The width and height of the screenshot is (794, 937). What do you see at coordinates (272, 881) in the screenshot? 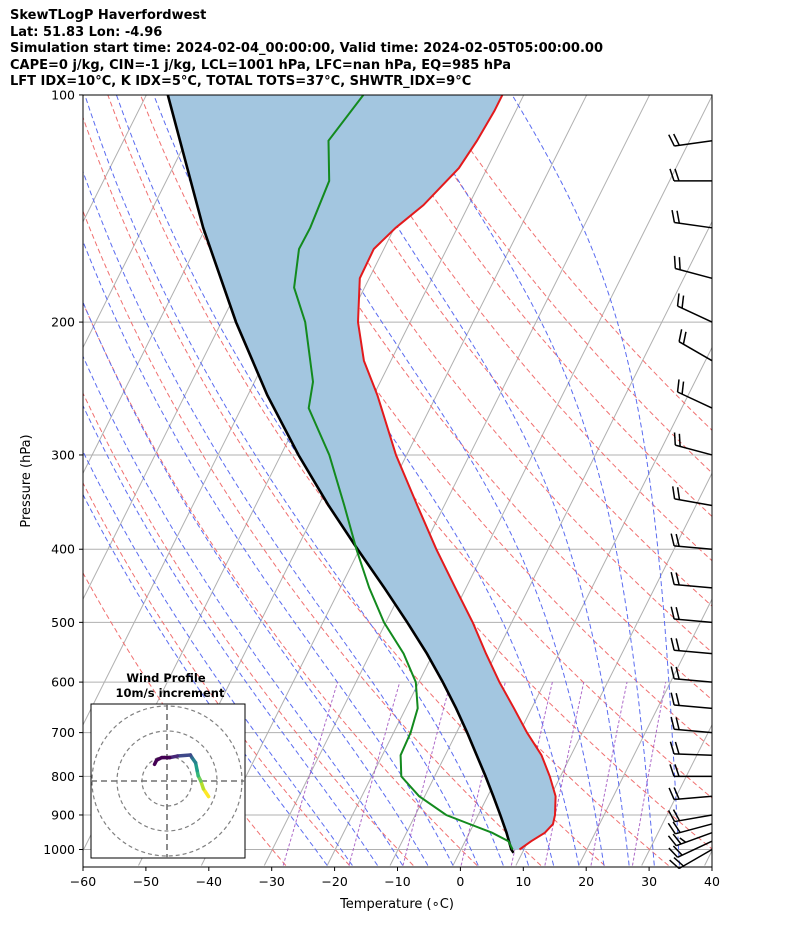
I see `x-tick-label: −30` at bounding box center [272, 881].